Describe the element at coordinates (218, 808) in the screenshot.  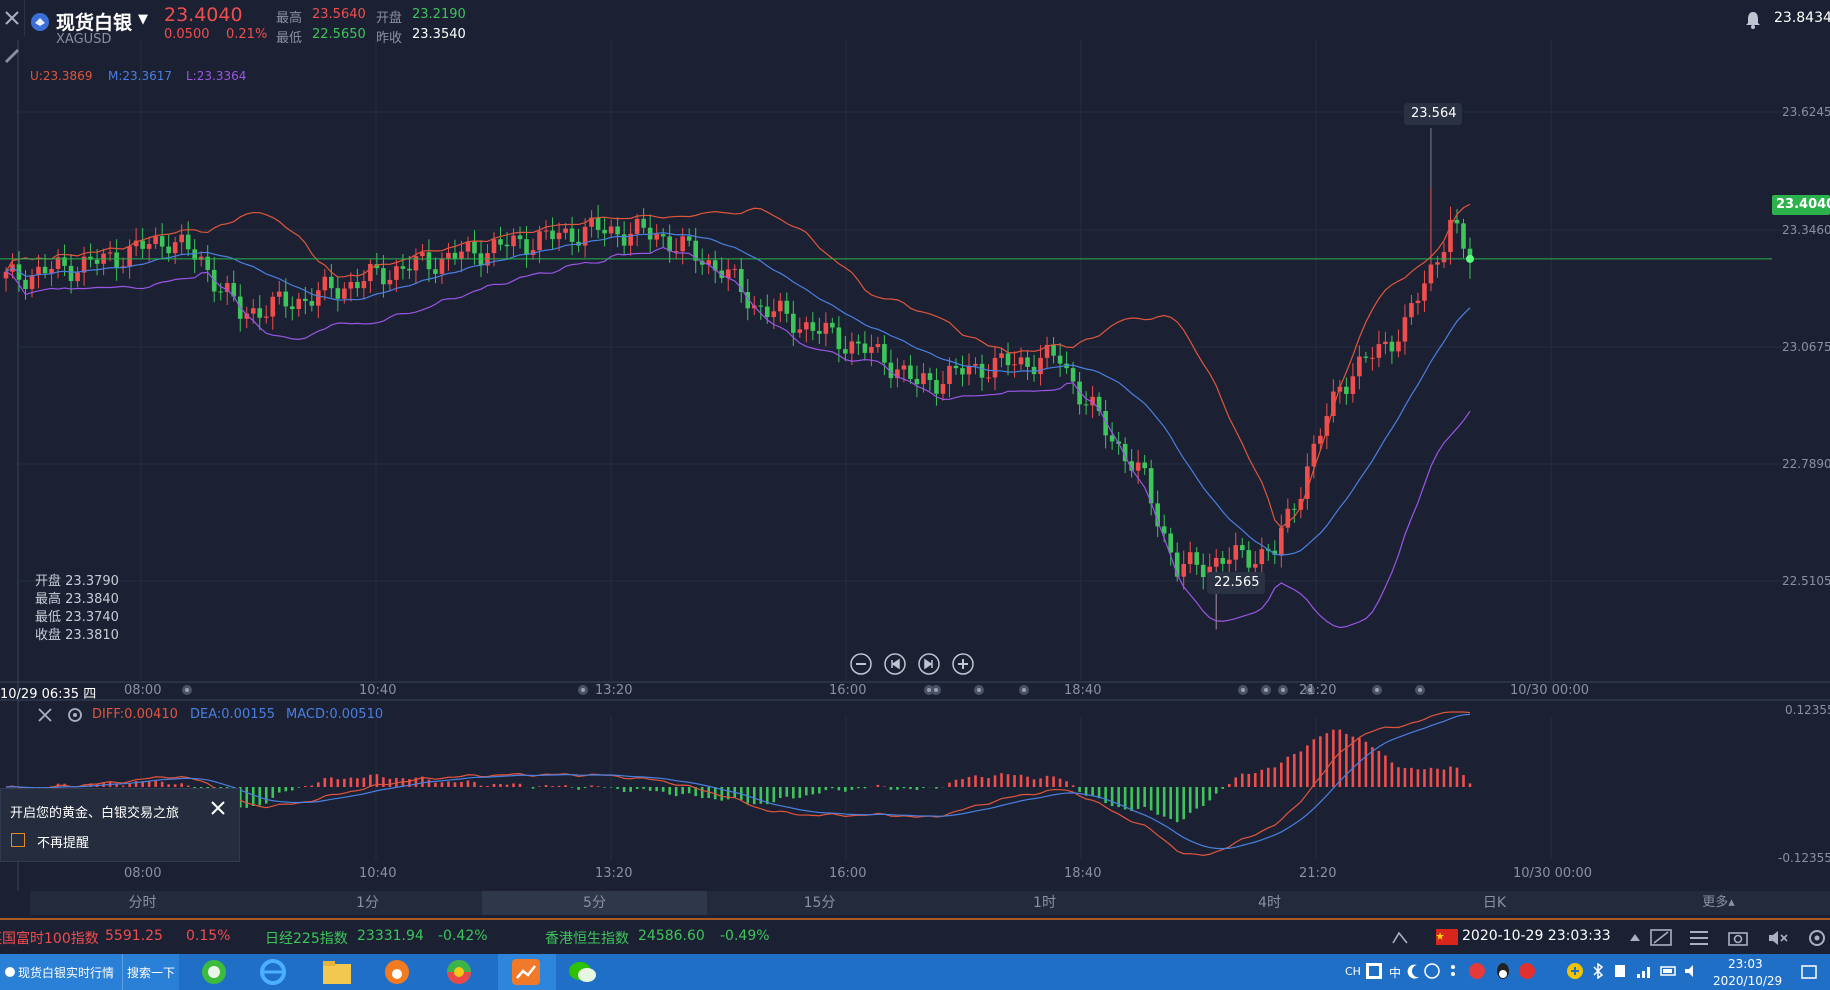
I see `popup-close-button` at that location.